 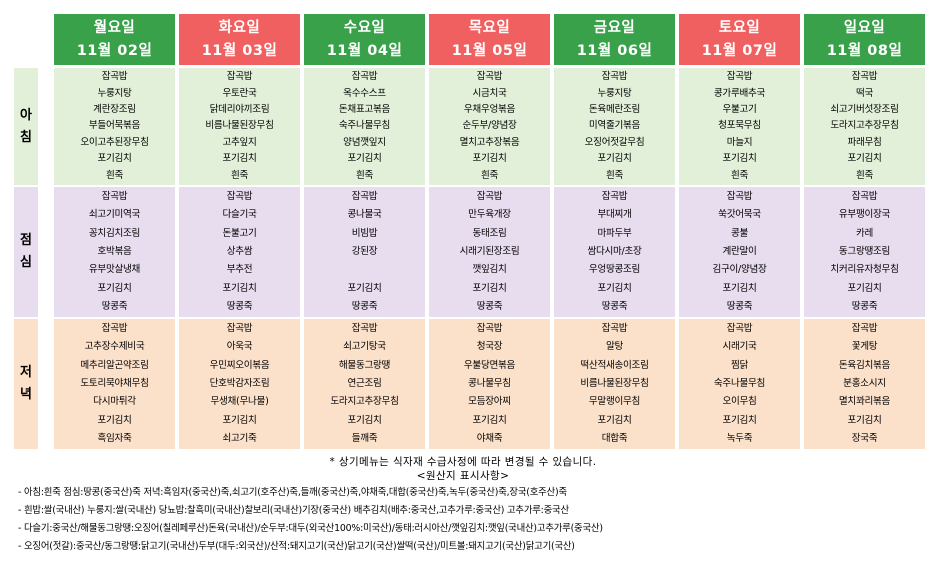 What do you see at coordinates (864, 215) in the screenshot?
I see `menu-item: 유부팽이장국` at bounding box center [864, 215].